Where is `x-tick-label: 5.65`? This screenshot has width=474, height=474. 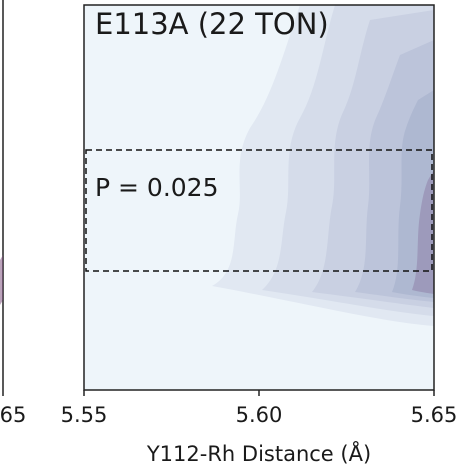
x-tick-label: 5.65 is located at coordinates (434, 415).